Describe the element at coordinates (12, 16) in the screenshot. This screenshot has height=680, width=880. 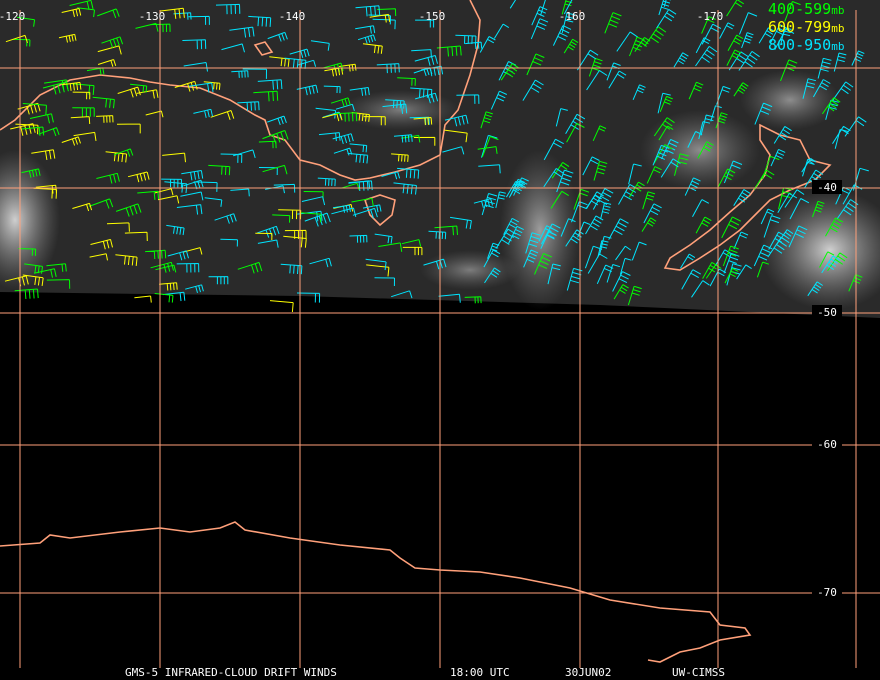
I see `lon-label: -120` at that location.